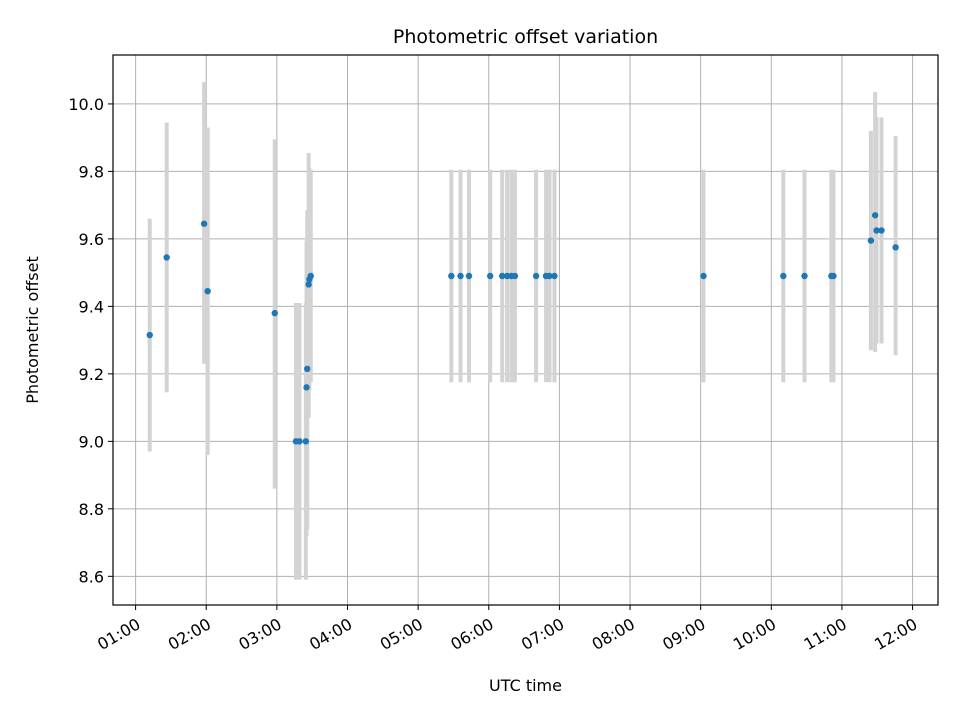 The height and width of the screenshot is (720, 960). I want to click on y-tick-label: 9.0, so click(91, 441).